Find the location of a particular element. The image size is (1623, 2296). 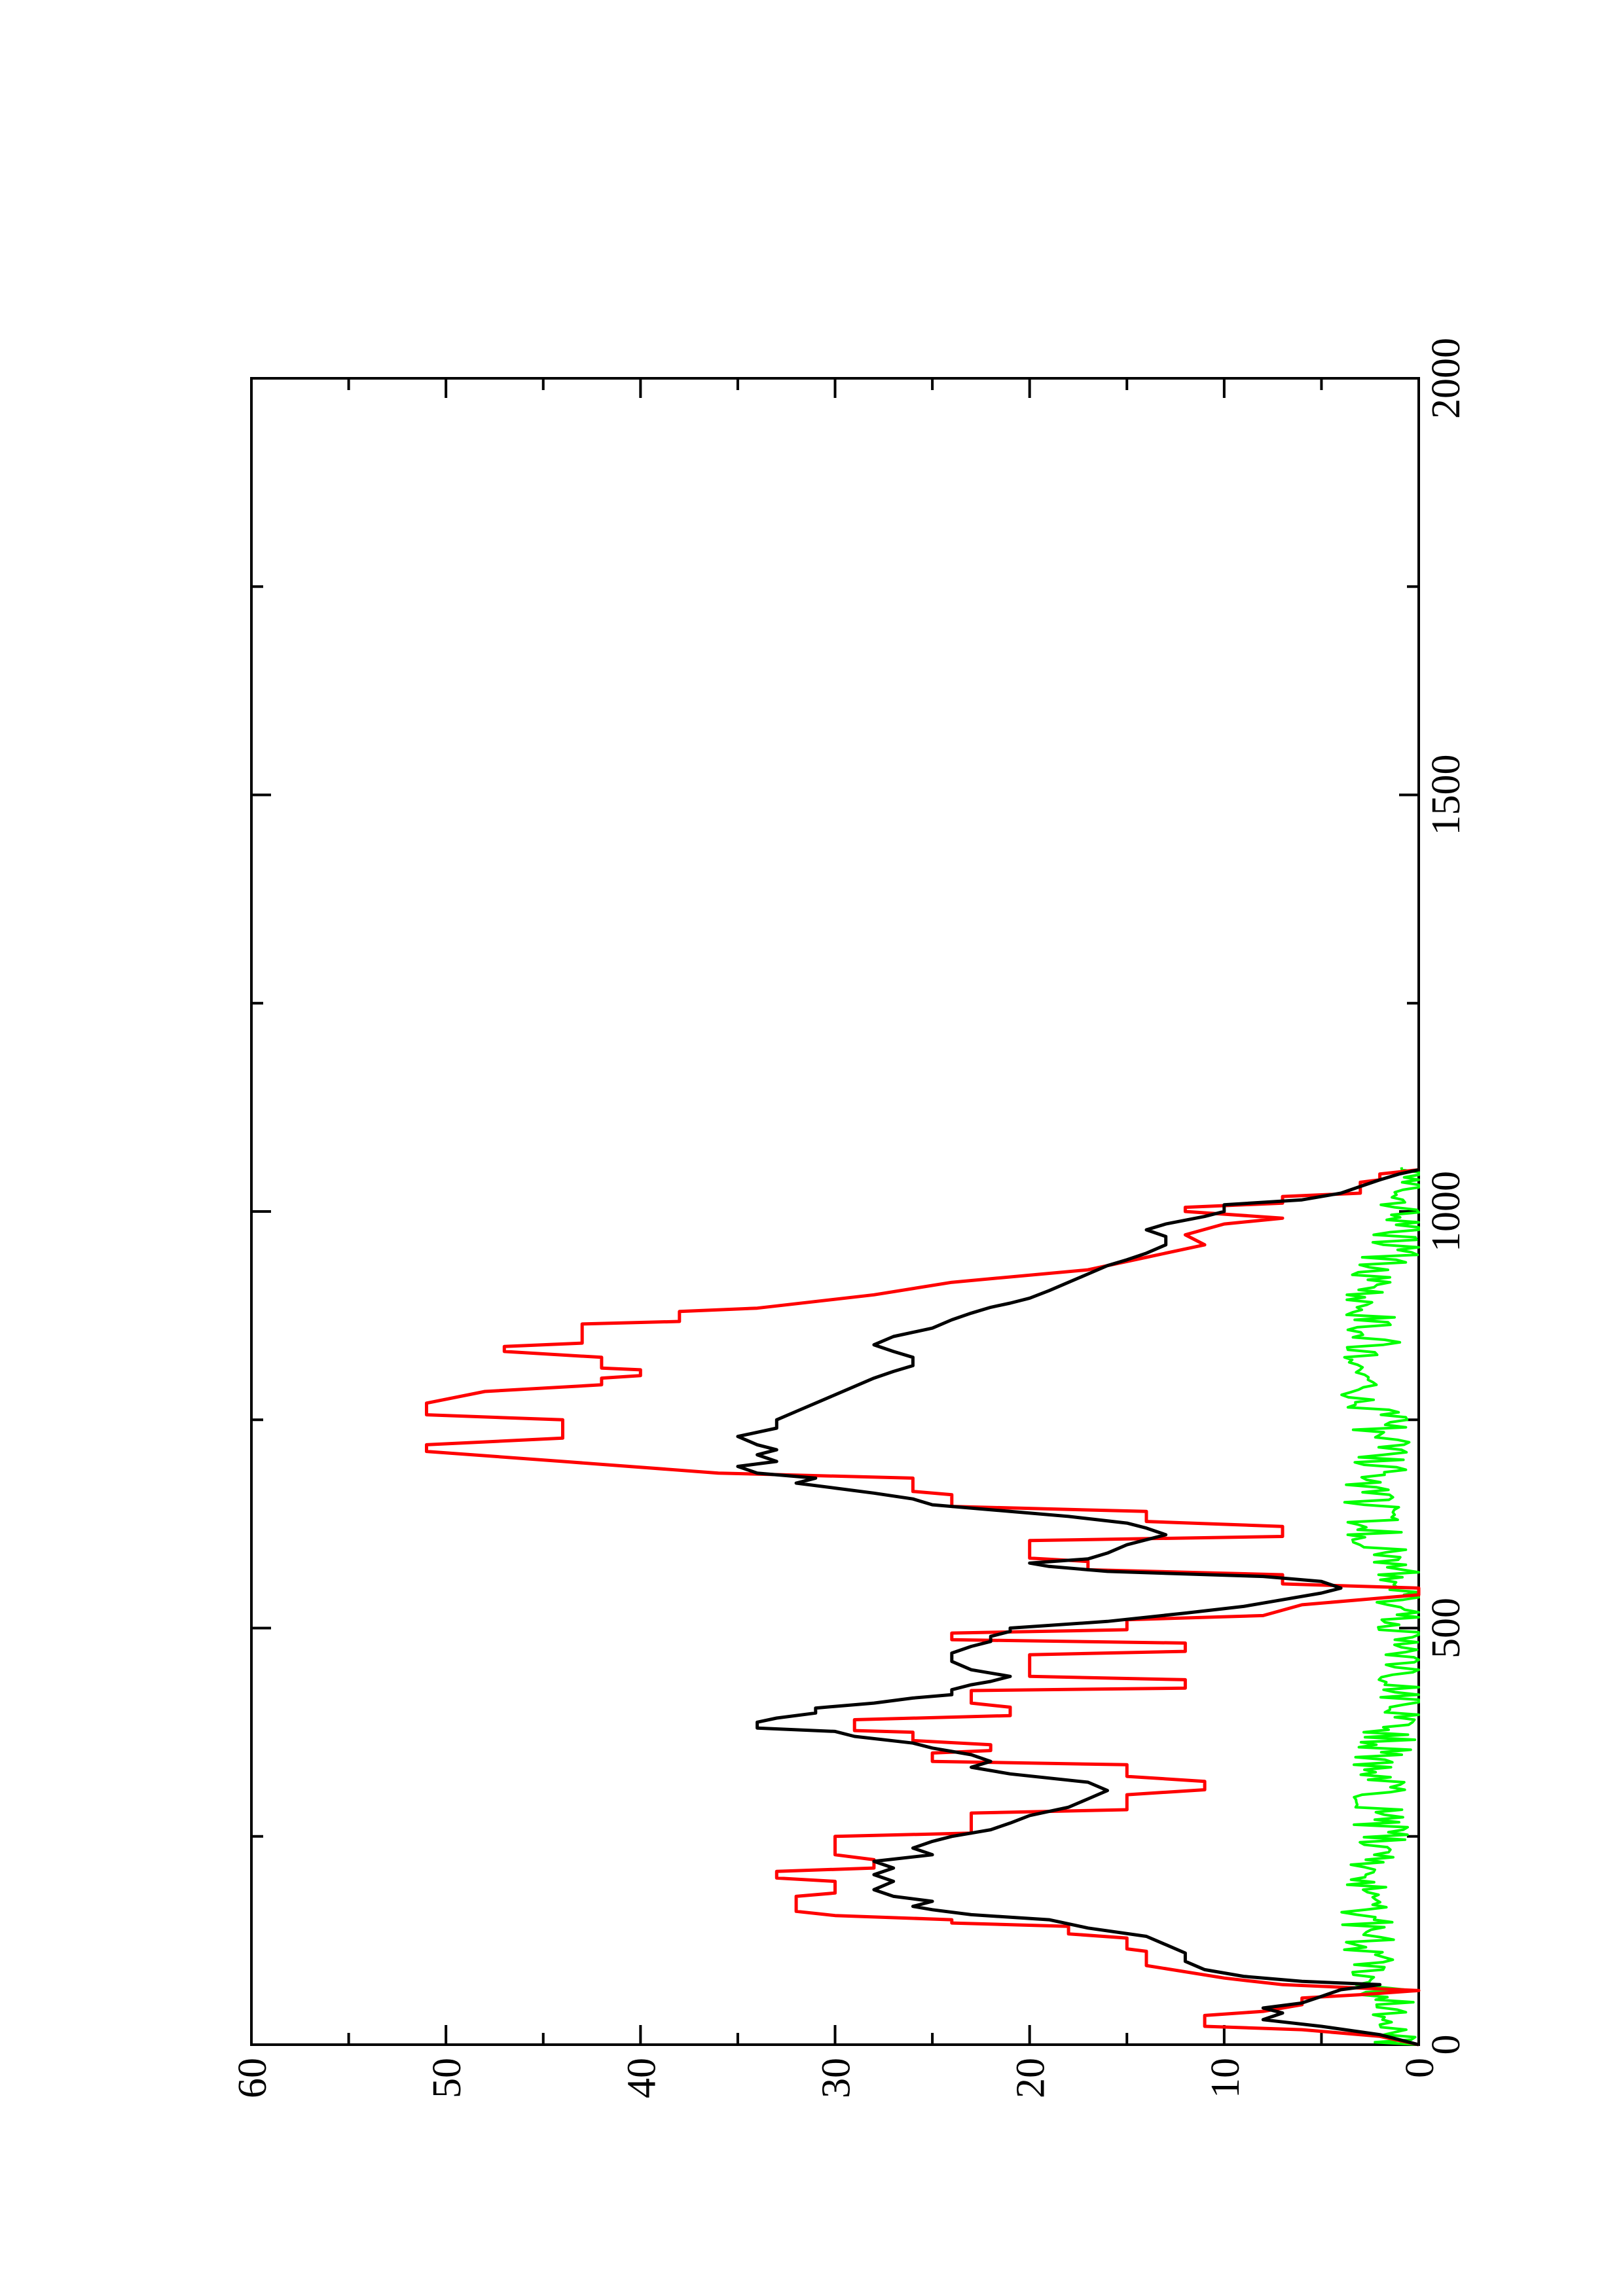

y-tick-label: 20 is located at coordinates (1031, 2078).